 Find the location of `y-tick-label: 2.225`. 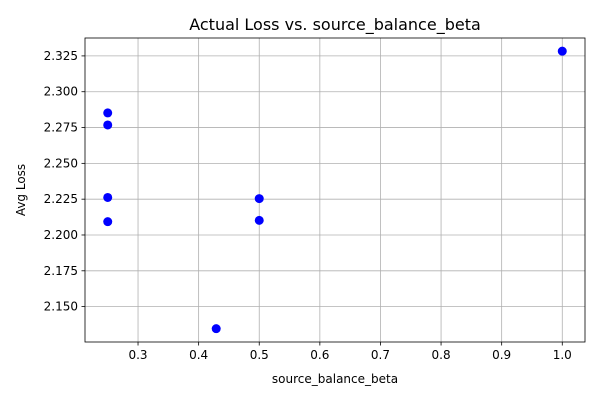

y-tick-label: 2.225 is located at coordinates (61, 199).